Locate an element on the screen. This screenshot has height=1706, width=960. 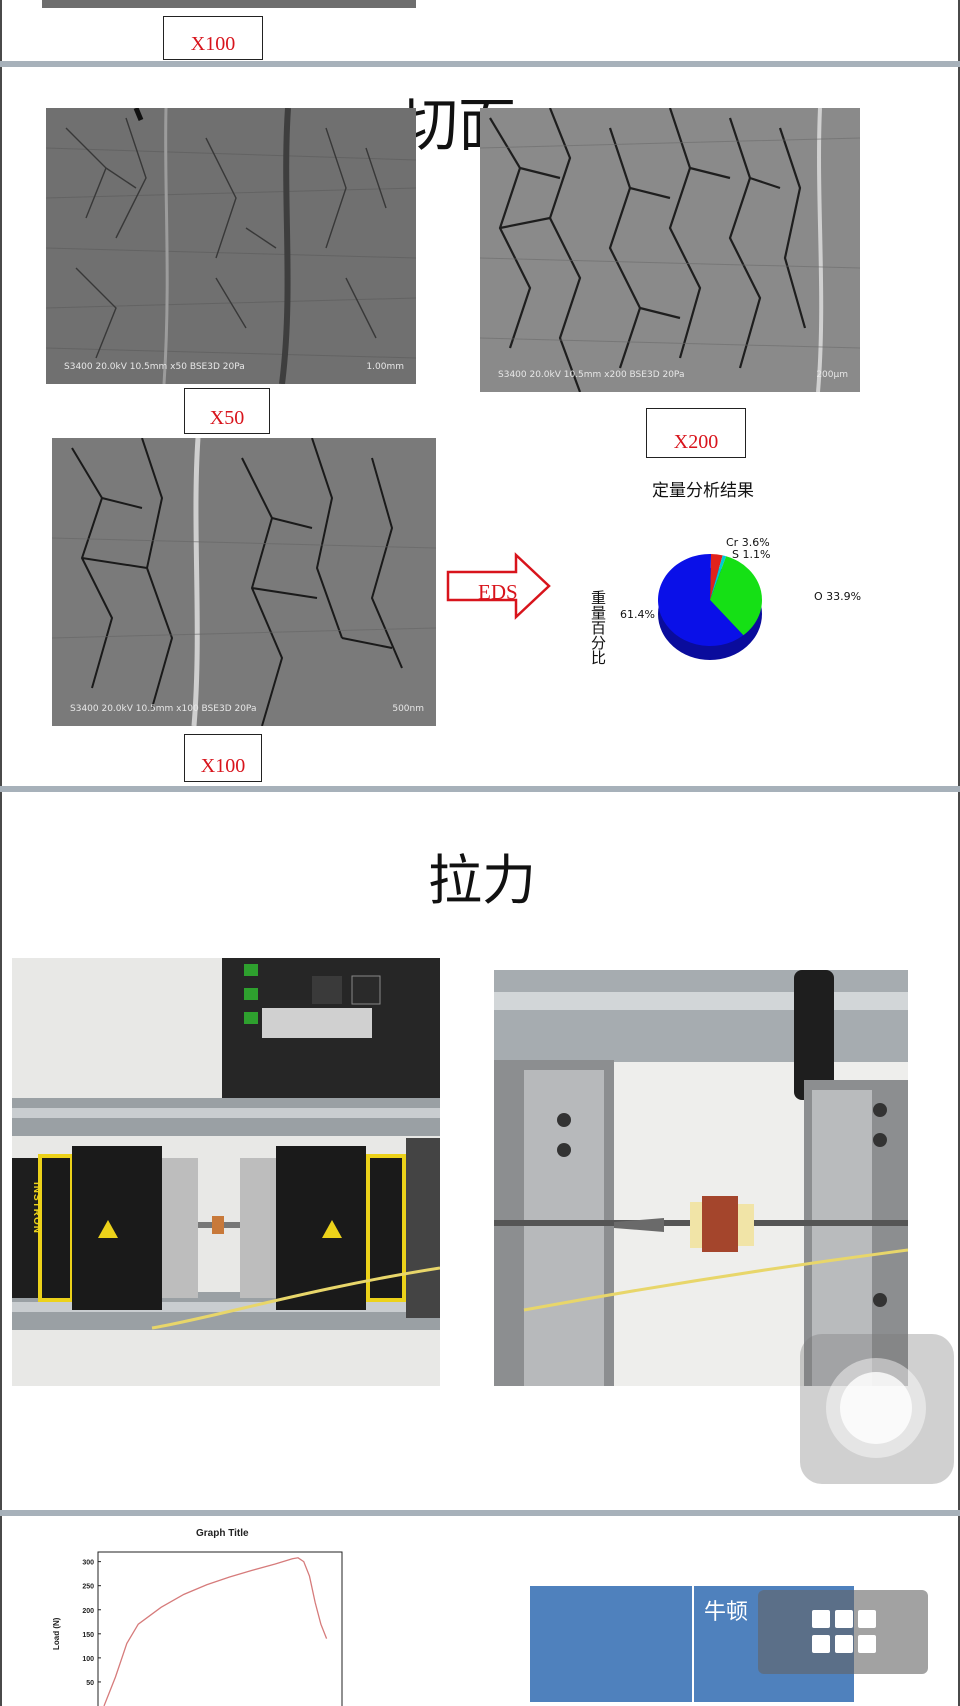
eds-chart-ylabel: 重量百分比 is located at coordinates (598, 627).